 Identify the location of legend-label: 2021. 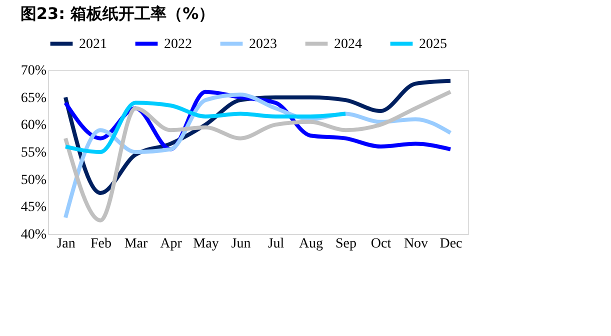
(93, 44).